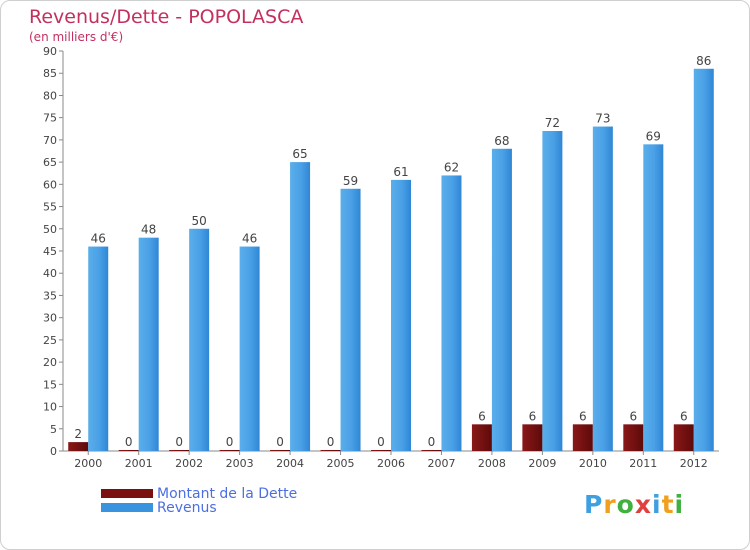 Image resolution: width=750 pixels, height=550 pixels. What do you see at coordinates (98, 239) in the screenshot?
I see `label-revenus-2000: 46` at bounding box center [98, 239].